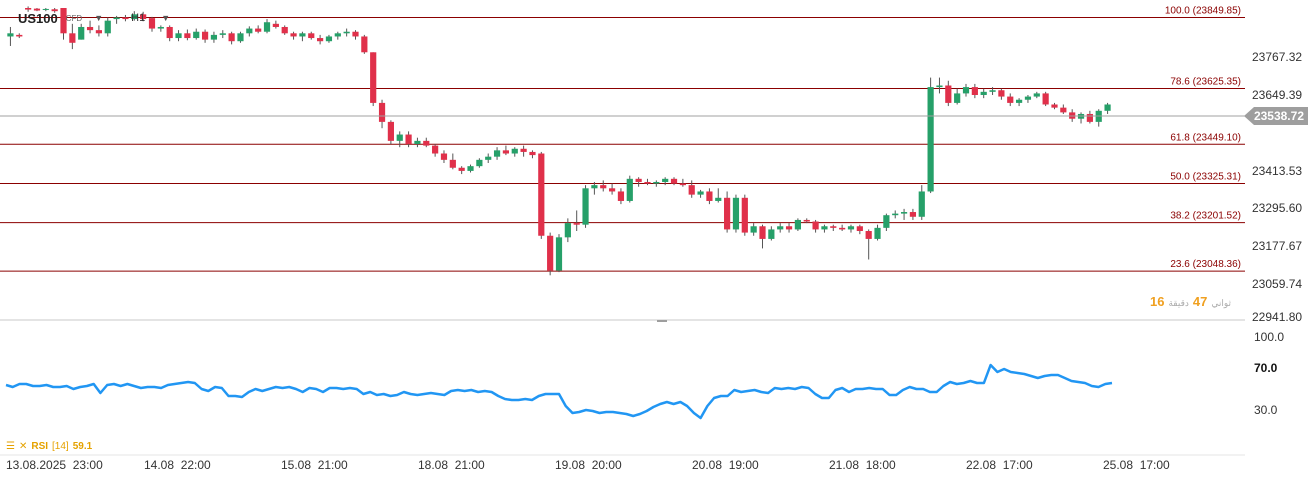  Describe the element at coordinates (1269, 373) in the screenshot. I see `rsi-axis: 100.0 70.0 30.0` at that location.